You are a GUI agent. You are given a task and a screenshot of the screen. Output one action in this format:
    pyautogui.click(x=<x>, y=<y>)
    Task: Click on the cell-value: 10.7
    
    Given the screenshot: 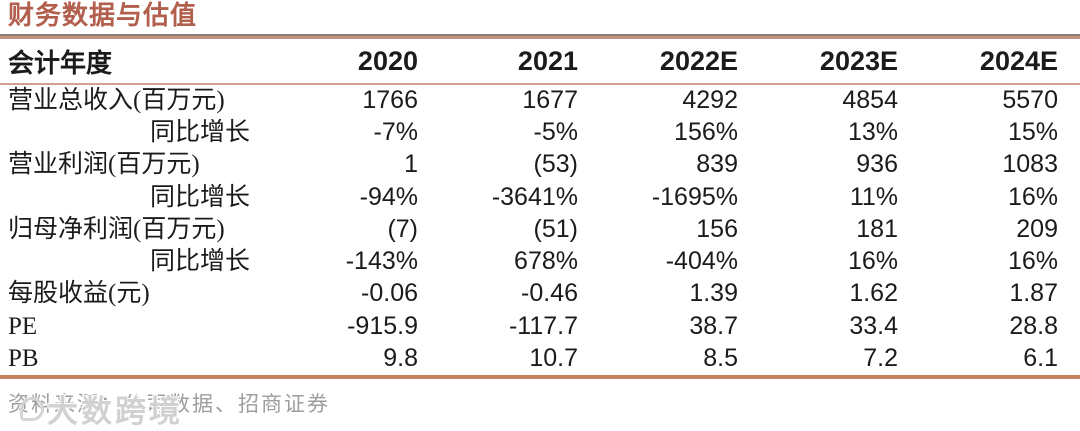 What is the action you would take?
    pyautogui.click(x=553, y=358)
    